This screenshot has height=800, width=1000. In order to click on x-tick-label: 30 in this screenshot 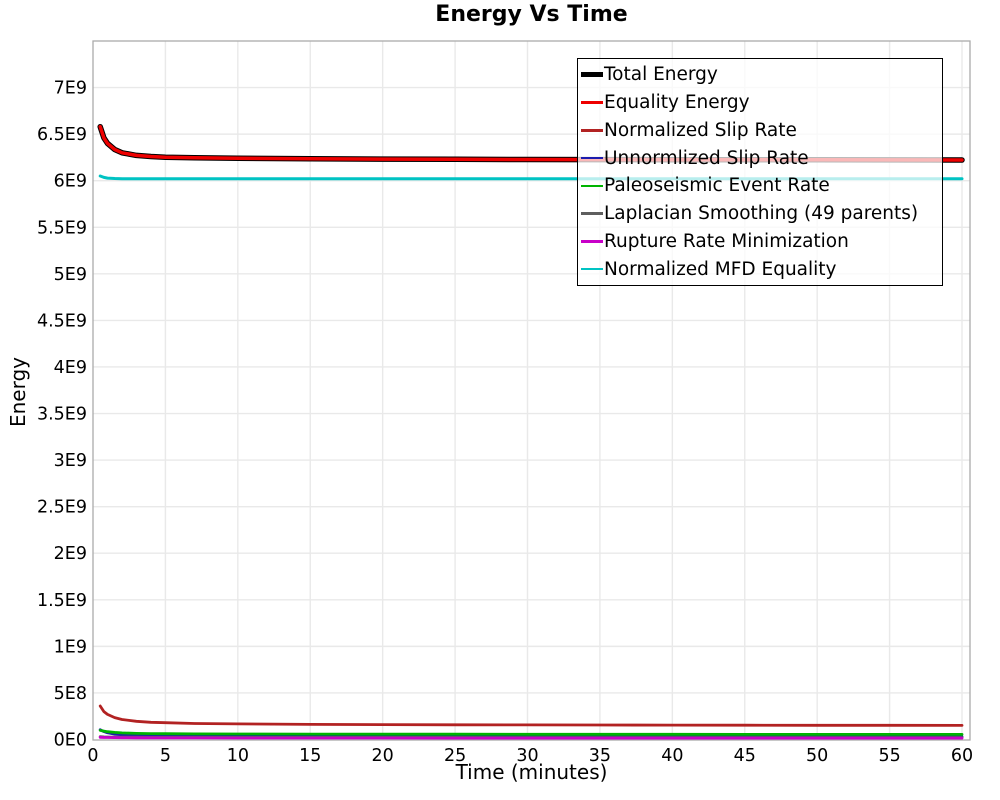, I will do `click(527, 756)`.